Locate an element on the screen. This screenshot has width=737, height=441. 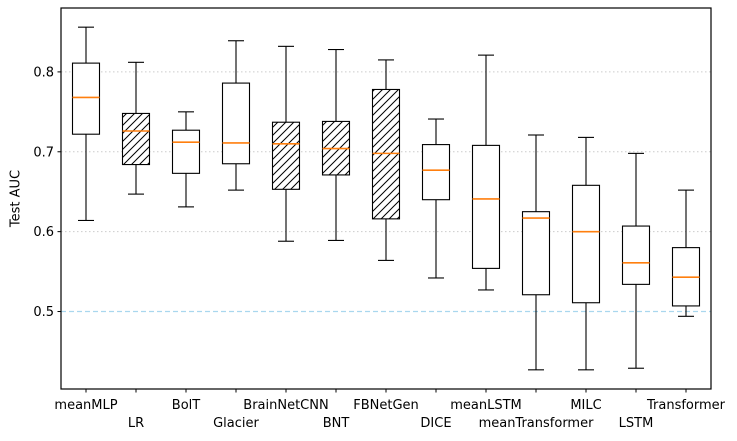
x-category-label: MILC is located at coordinates (585, 405).